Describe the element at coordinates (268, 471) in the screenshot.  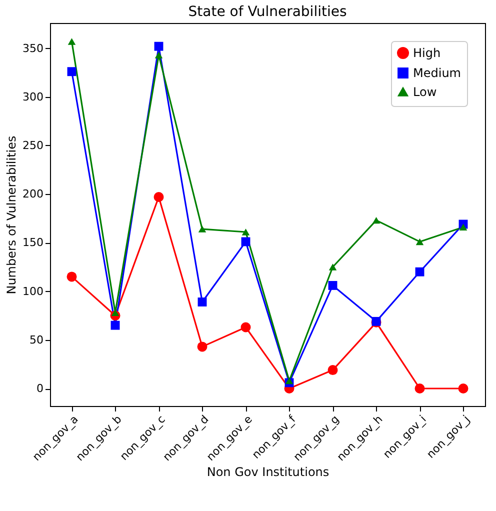
I see `x-axis-title: Non Gov Institutions` at that location.